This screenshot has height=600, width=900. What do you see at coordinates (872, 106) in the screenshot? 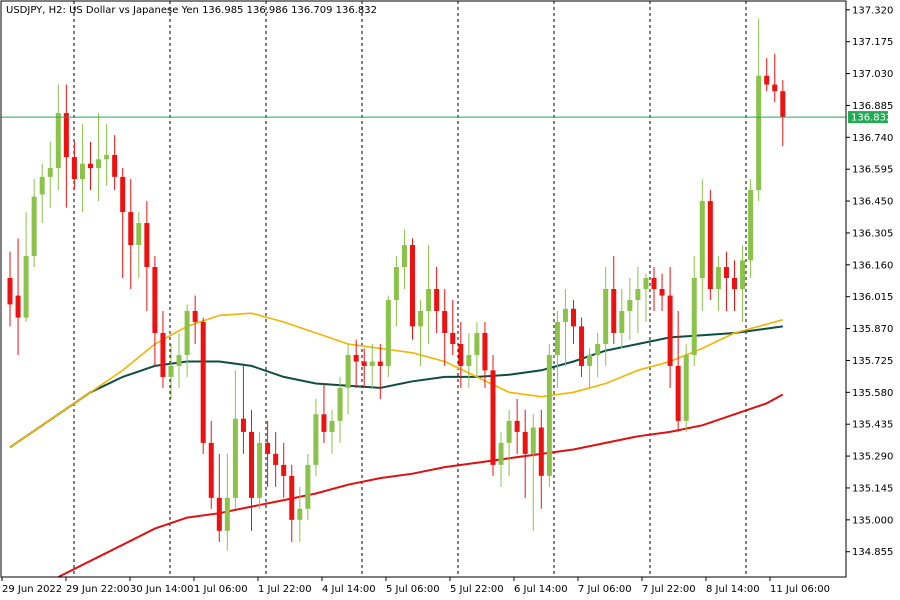
I see `y-tick-label: 136.885` at bounding box center [872, 106].